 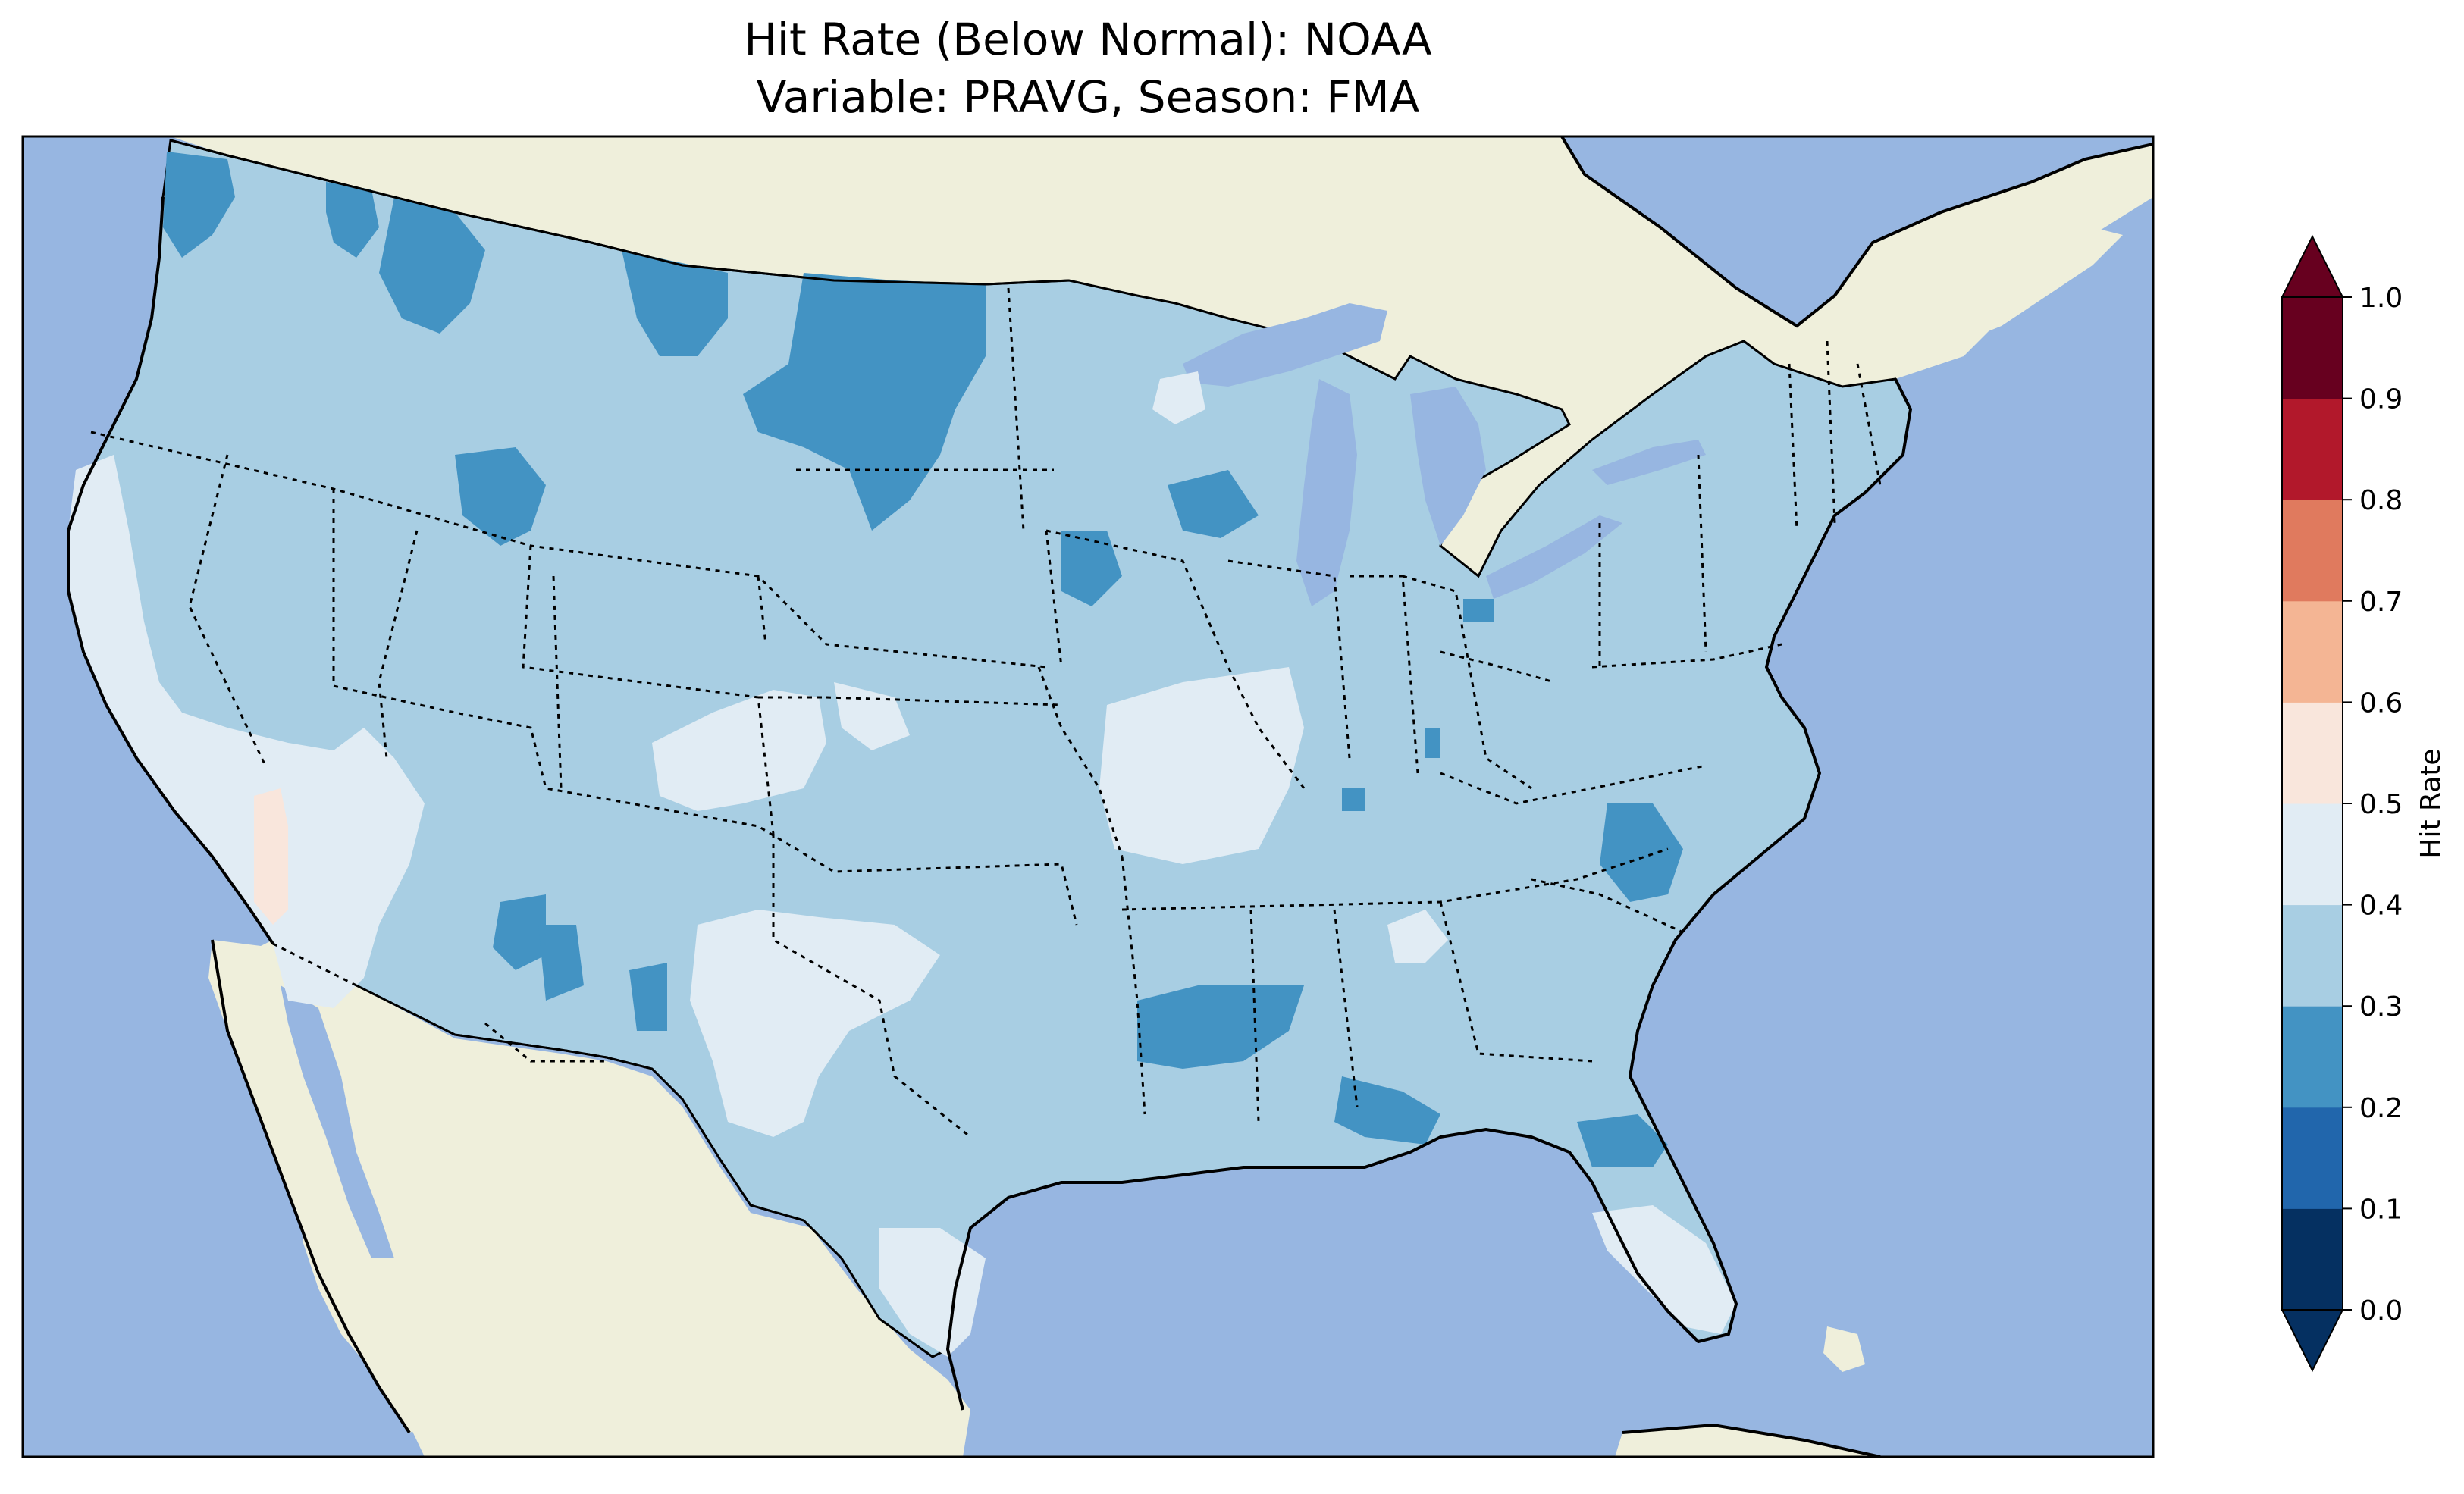 I want to click on map-subtitle: Variable: PRAVG, Season: FMA, so click(x=1089, y=97).